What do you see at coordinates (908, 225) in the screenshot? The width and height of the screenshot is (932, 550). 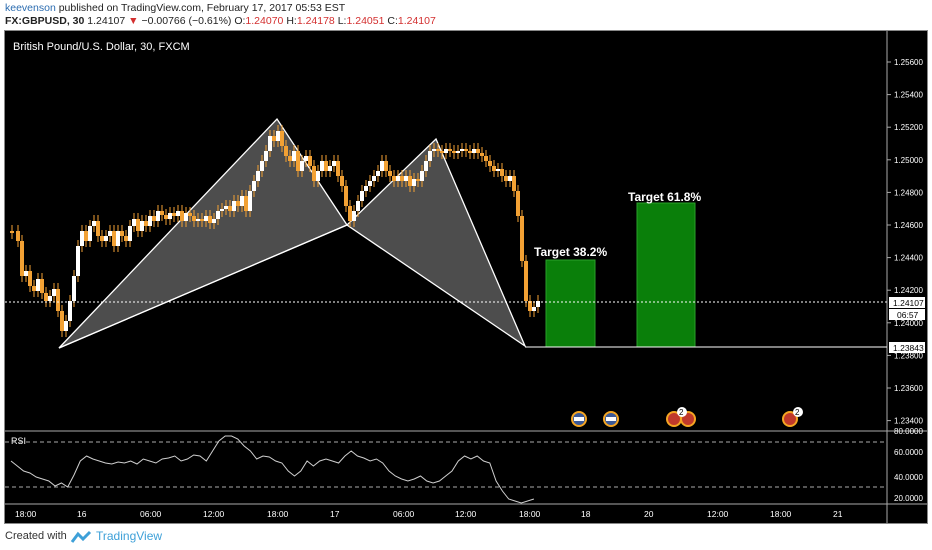 I see `price-tick-label: 1.24600` at bounding box center [908, 225].